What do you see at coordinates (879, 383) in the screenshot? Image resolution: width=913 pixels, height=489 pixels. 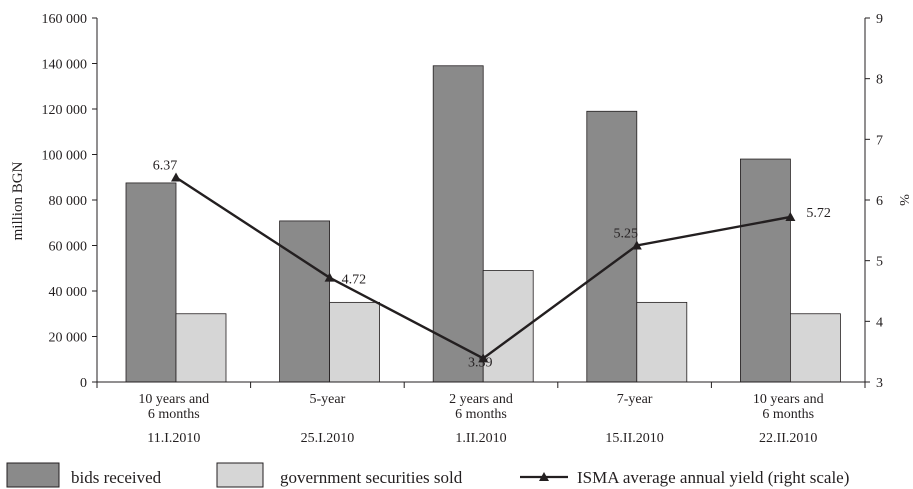 I see `y-right-tick-label: 3` at bounding box center [879, 383].